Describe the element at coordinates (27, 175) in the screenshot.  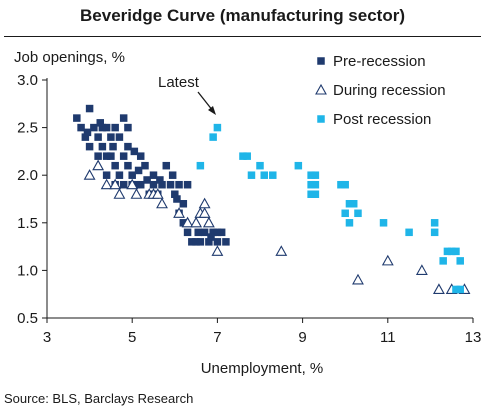
I see `y-tick-label: 2.0` at that location.